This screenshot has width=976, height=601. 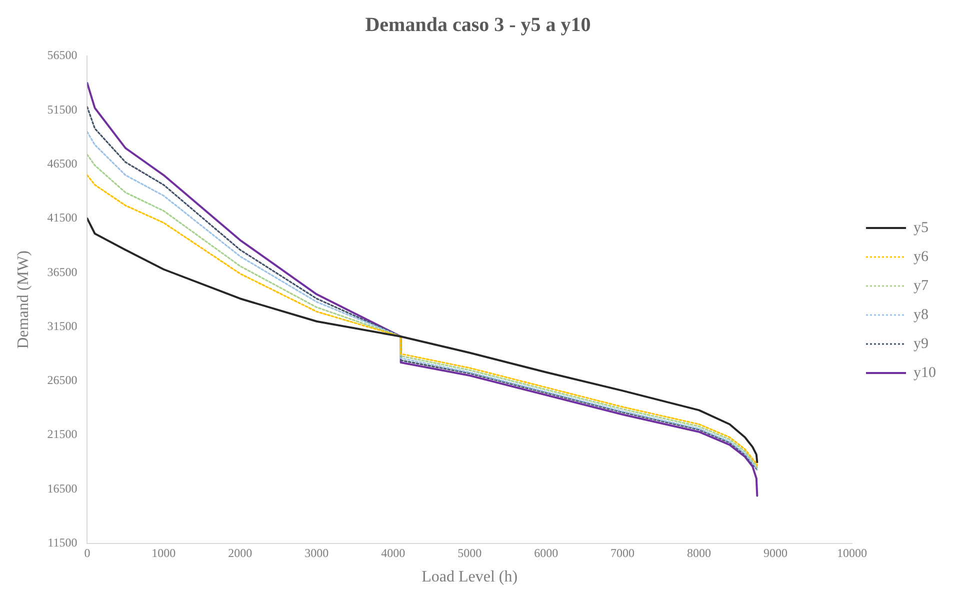 What do you see at coordinates (921, 286) in the screenshot?
I see `legend-label: y7` at bounding box center [921, 286].